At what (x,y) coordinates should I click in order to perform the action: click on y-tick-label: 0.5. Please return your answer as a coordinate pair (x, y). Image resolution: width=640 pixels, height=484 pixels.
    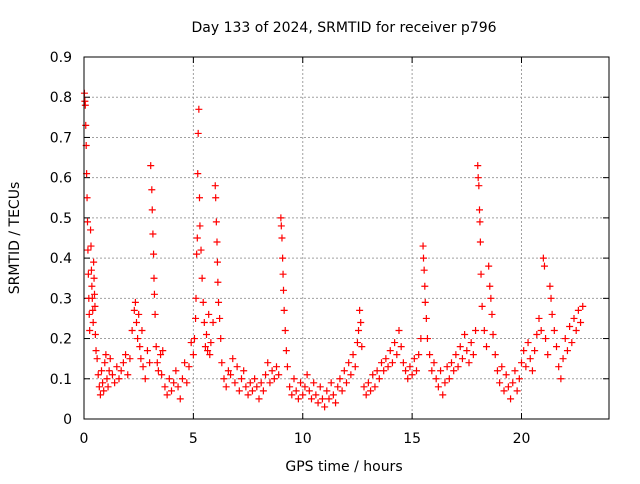
    Looking at the image, I should click on (61, 219).